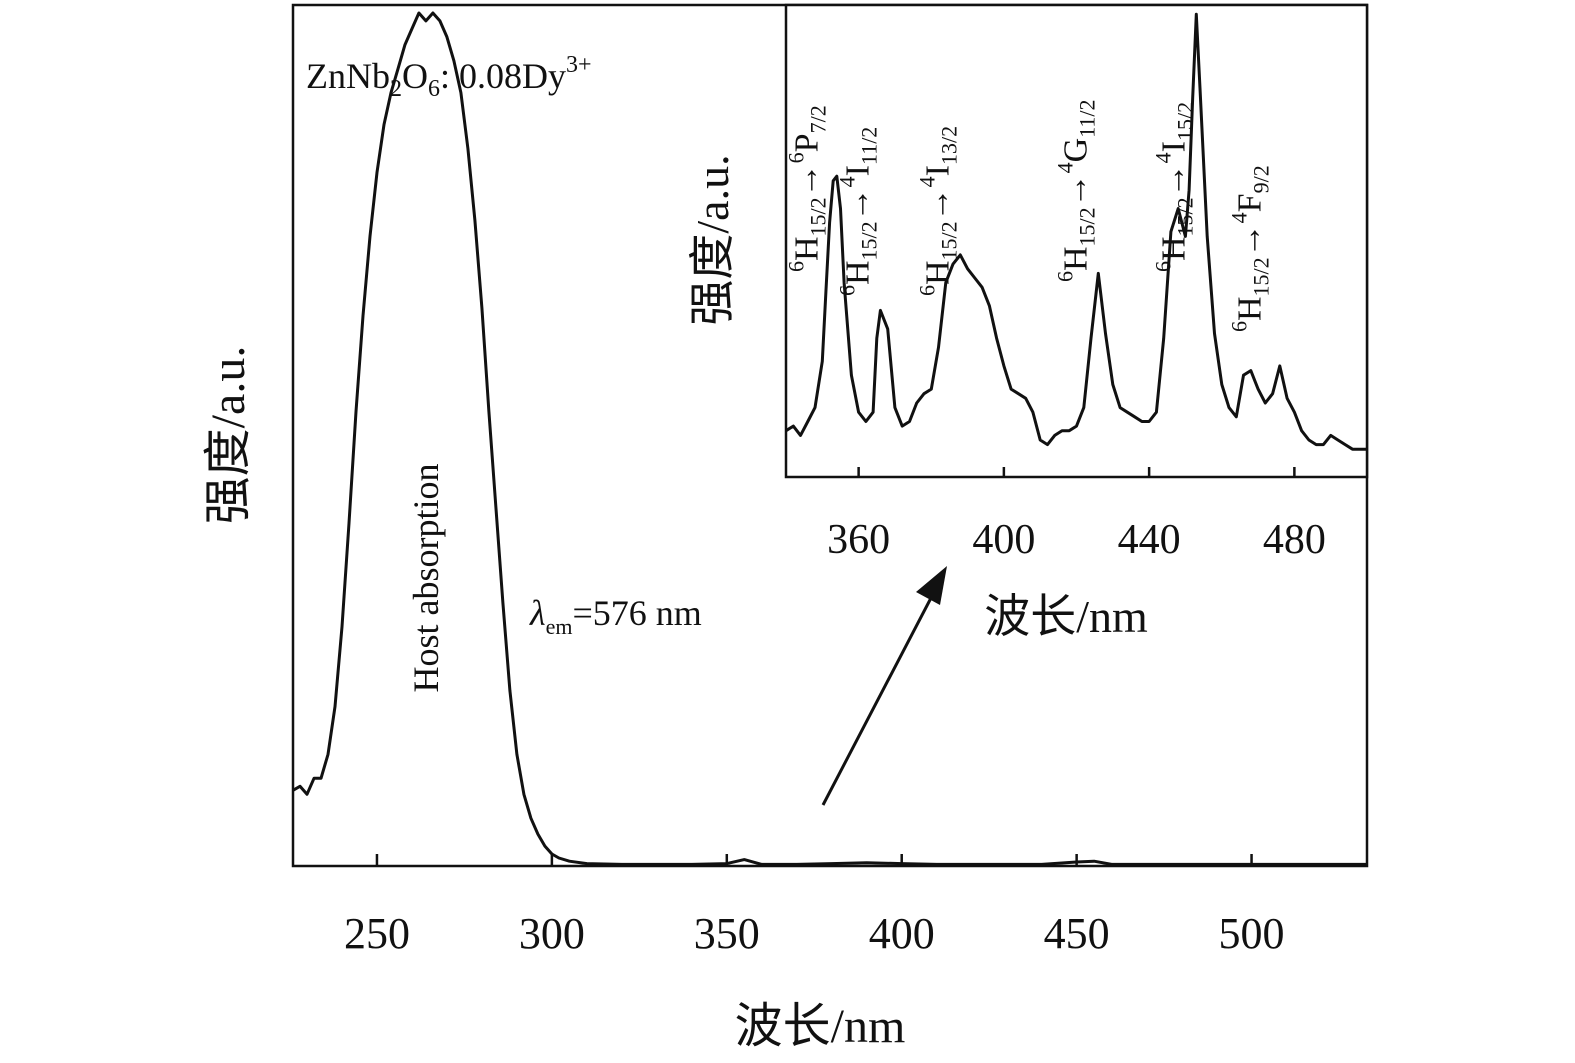 The width and height of the screenshot is (1575, 1063). Describe the element at coordinates (228, 435) in the screenshot. I see `main-y-axis-title: 强度/a.u.` at that location.